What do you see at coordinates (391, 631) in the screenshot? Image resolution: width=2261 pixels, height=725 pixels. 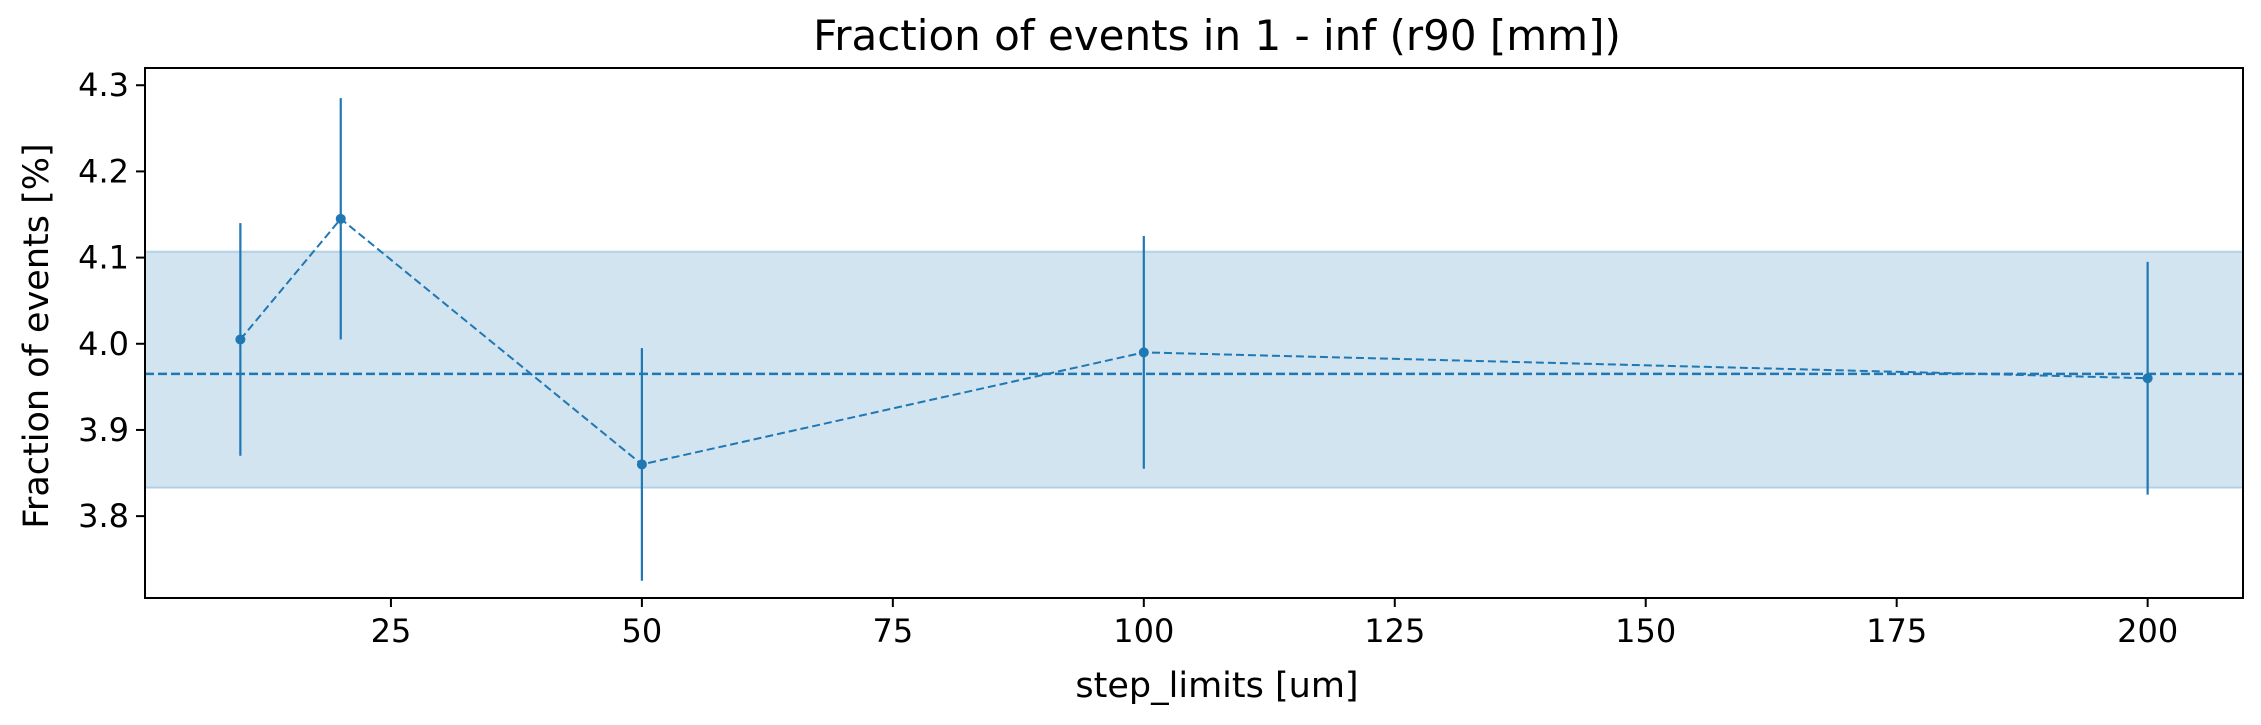 I see `x-tick-label: 25` at bounding box center [391, 631].